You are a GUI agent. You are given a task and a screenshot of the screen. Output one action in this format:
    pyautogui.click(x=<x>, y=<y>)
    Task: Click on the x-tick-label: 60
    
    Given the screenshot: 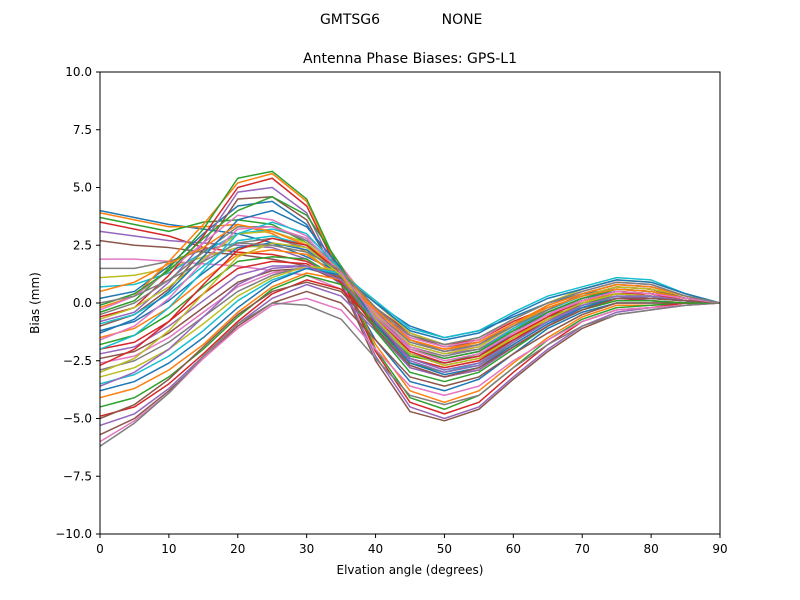 What is the action you would take?
    pyautogui.click(x=513, y=549)
    